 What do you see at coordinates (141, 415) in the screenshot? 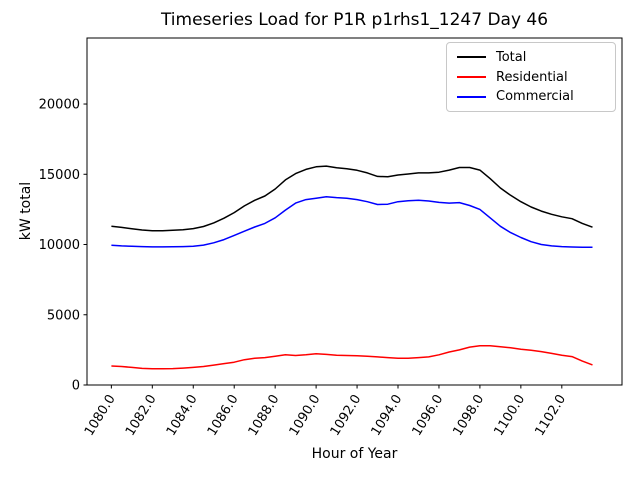
I see `x-tick-label: 1082.0` at bounding box center [141, 415].